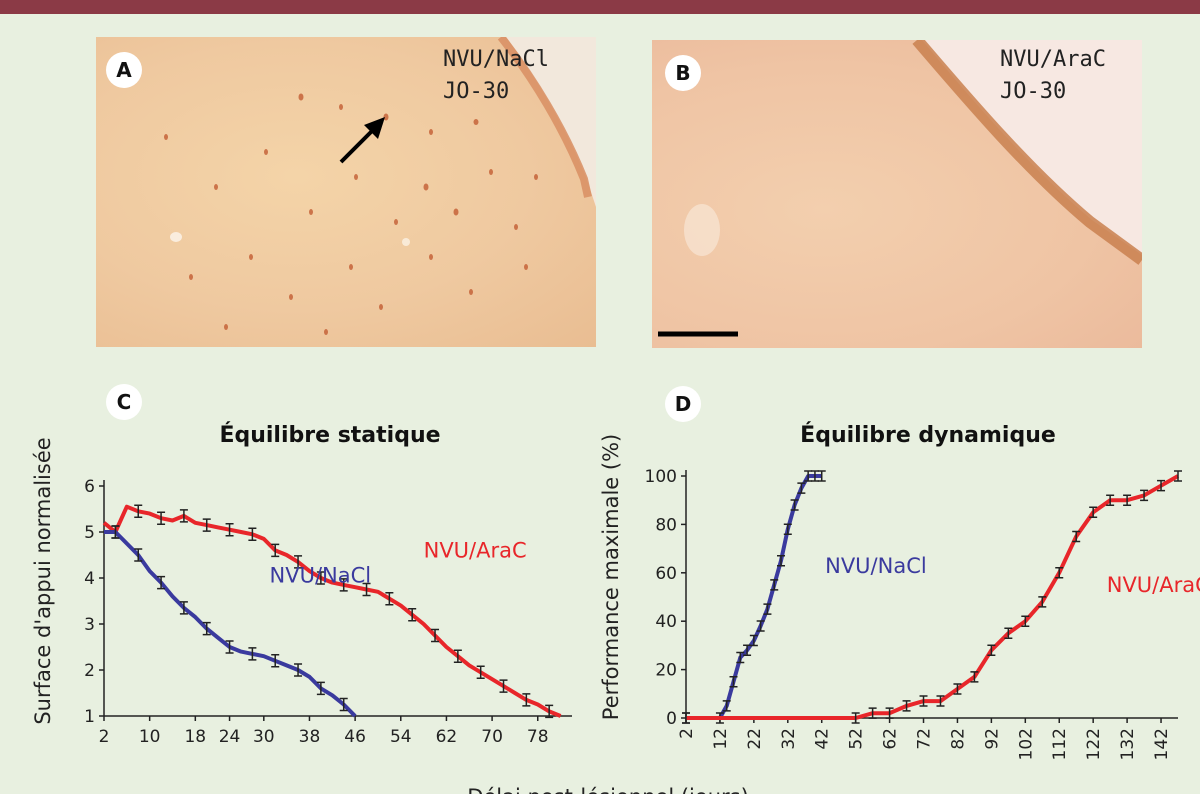  Describe the element at coordinates (1026, 744) in the screenshot. I see `x-tick-label: 102` at that location.